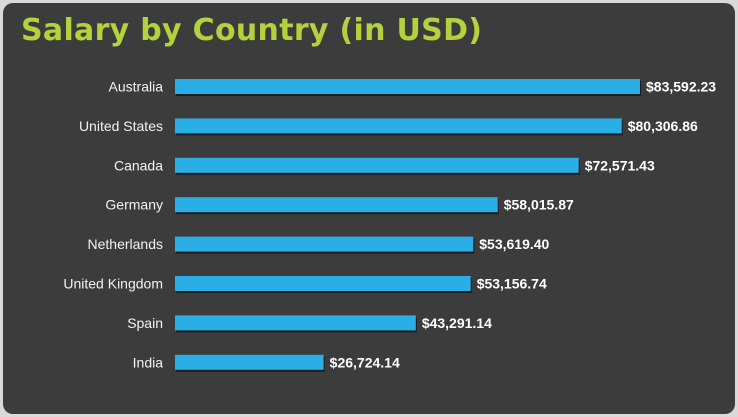 The width and height of the screenshot is (738, 417). I want to click on bar-australia, so click(407, 86).